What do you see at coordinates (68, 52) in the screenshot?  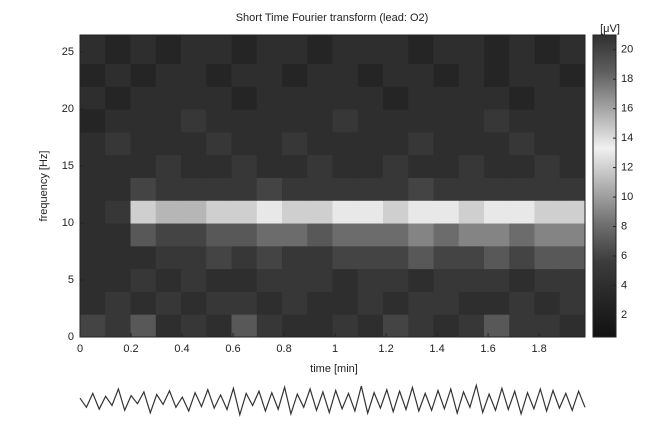 I see `y-tick-label: 25` at bounding box center [68, 52].